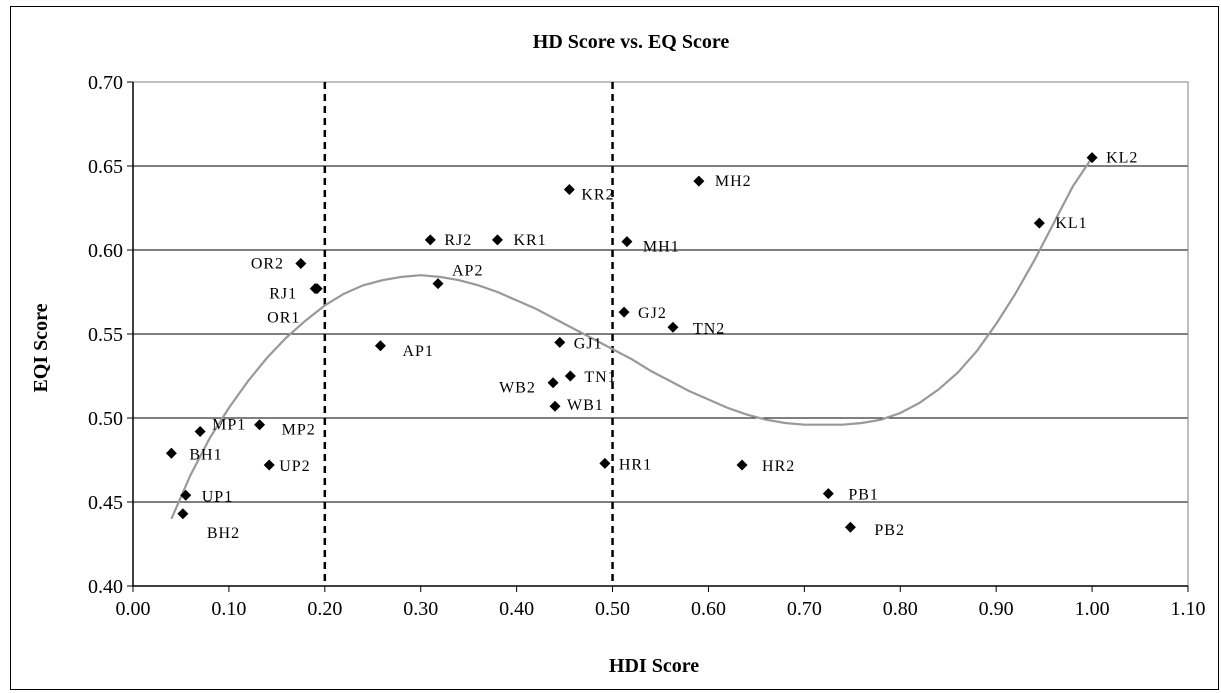  I want to click on point-label-tn2: TN2, so click(709, 328).